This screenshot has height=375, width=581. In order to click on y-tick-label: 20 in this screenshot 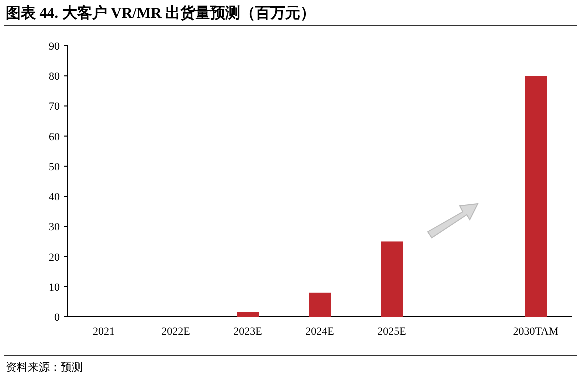, I will do `click(54, 258)`.